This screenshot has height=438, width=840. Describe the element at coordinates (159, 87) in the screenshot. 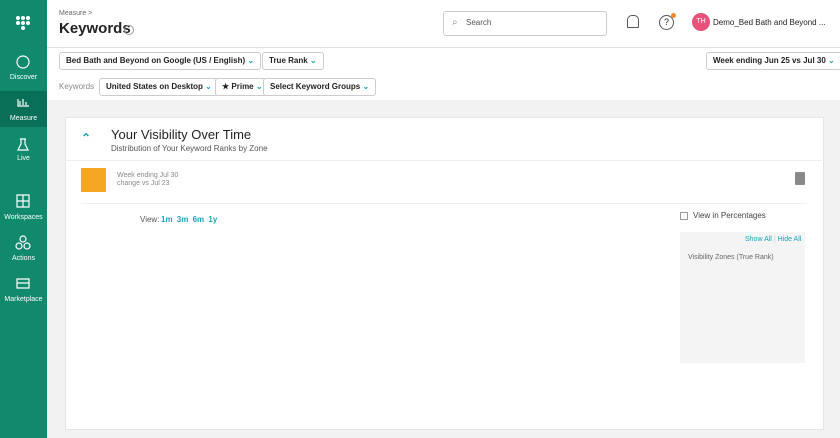

I see `location-dropdown: United States on Desktop` at that location.